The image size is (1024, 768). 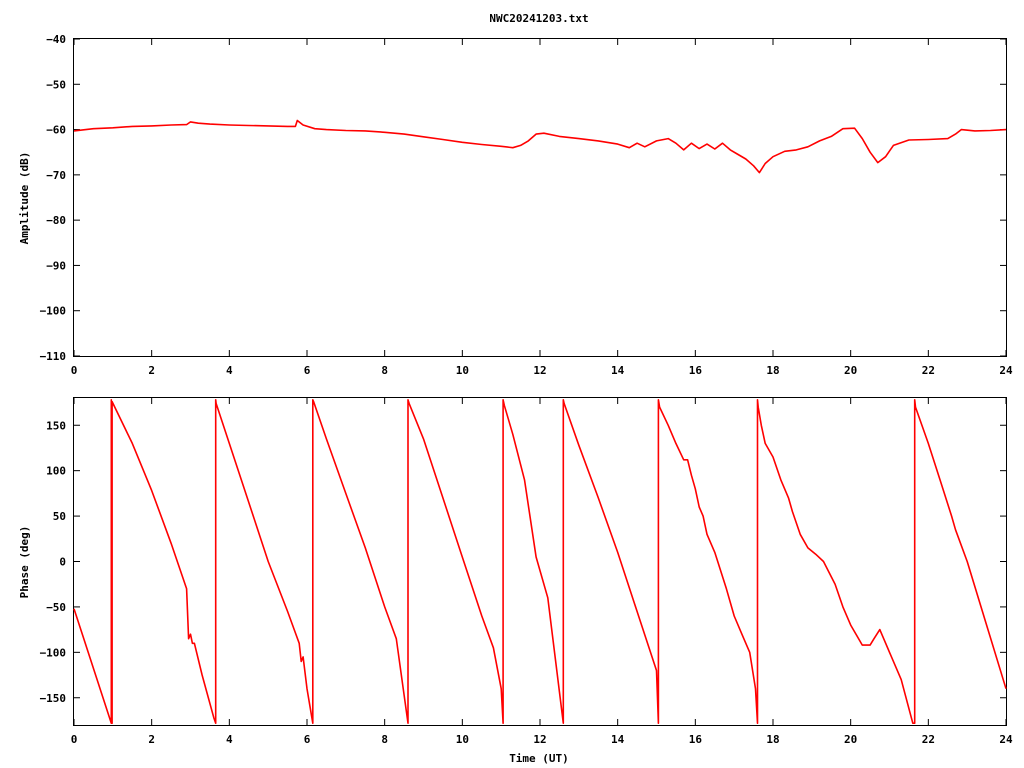 What do you see at coordinates (62, 562) in the screenshot?
I see `phase-y-tick-label: 0` at bounding box center [62, 562].